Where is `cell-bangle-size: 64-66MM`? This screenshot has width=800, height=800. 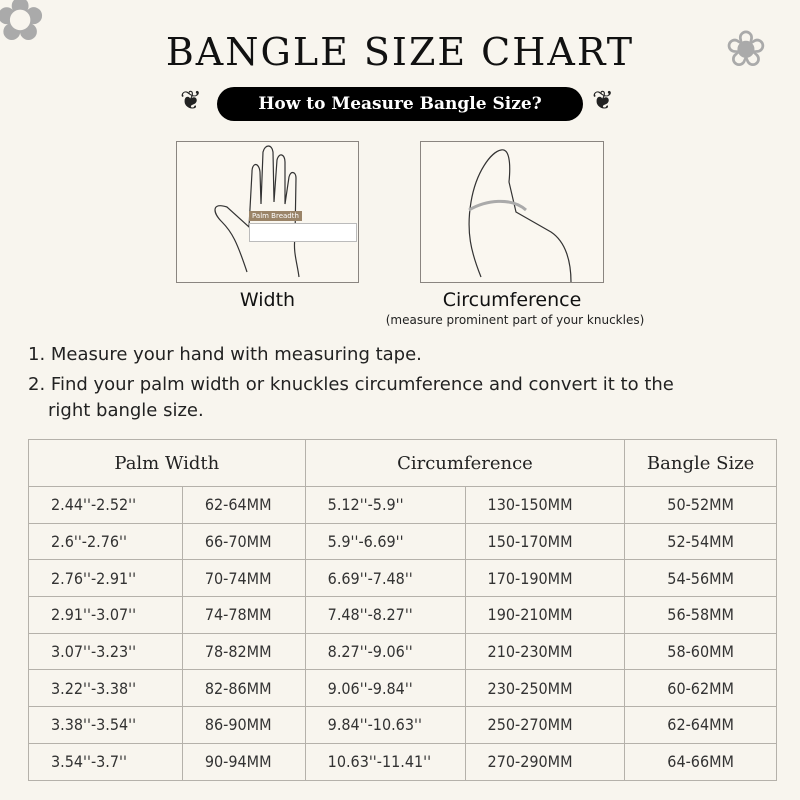
cell-bangle-size: 64-66MM is located at coordinates (700, 761).